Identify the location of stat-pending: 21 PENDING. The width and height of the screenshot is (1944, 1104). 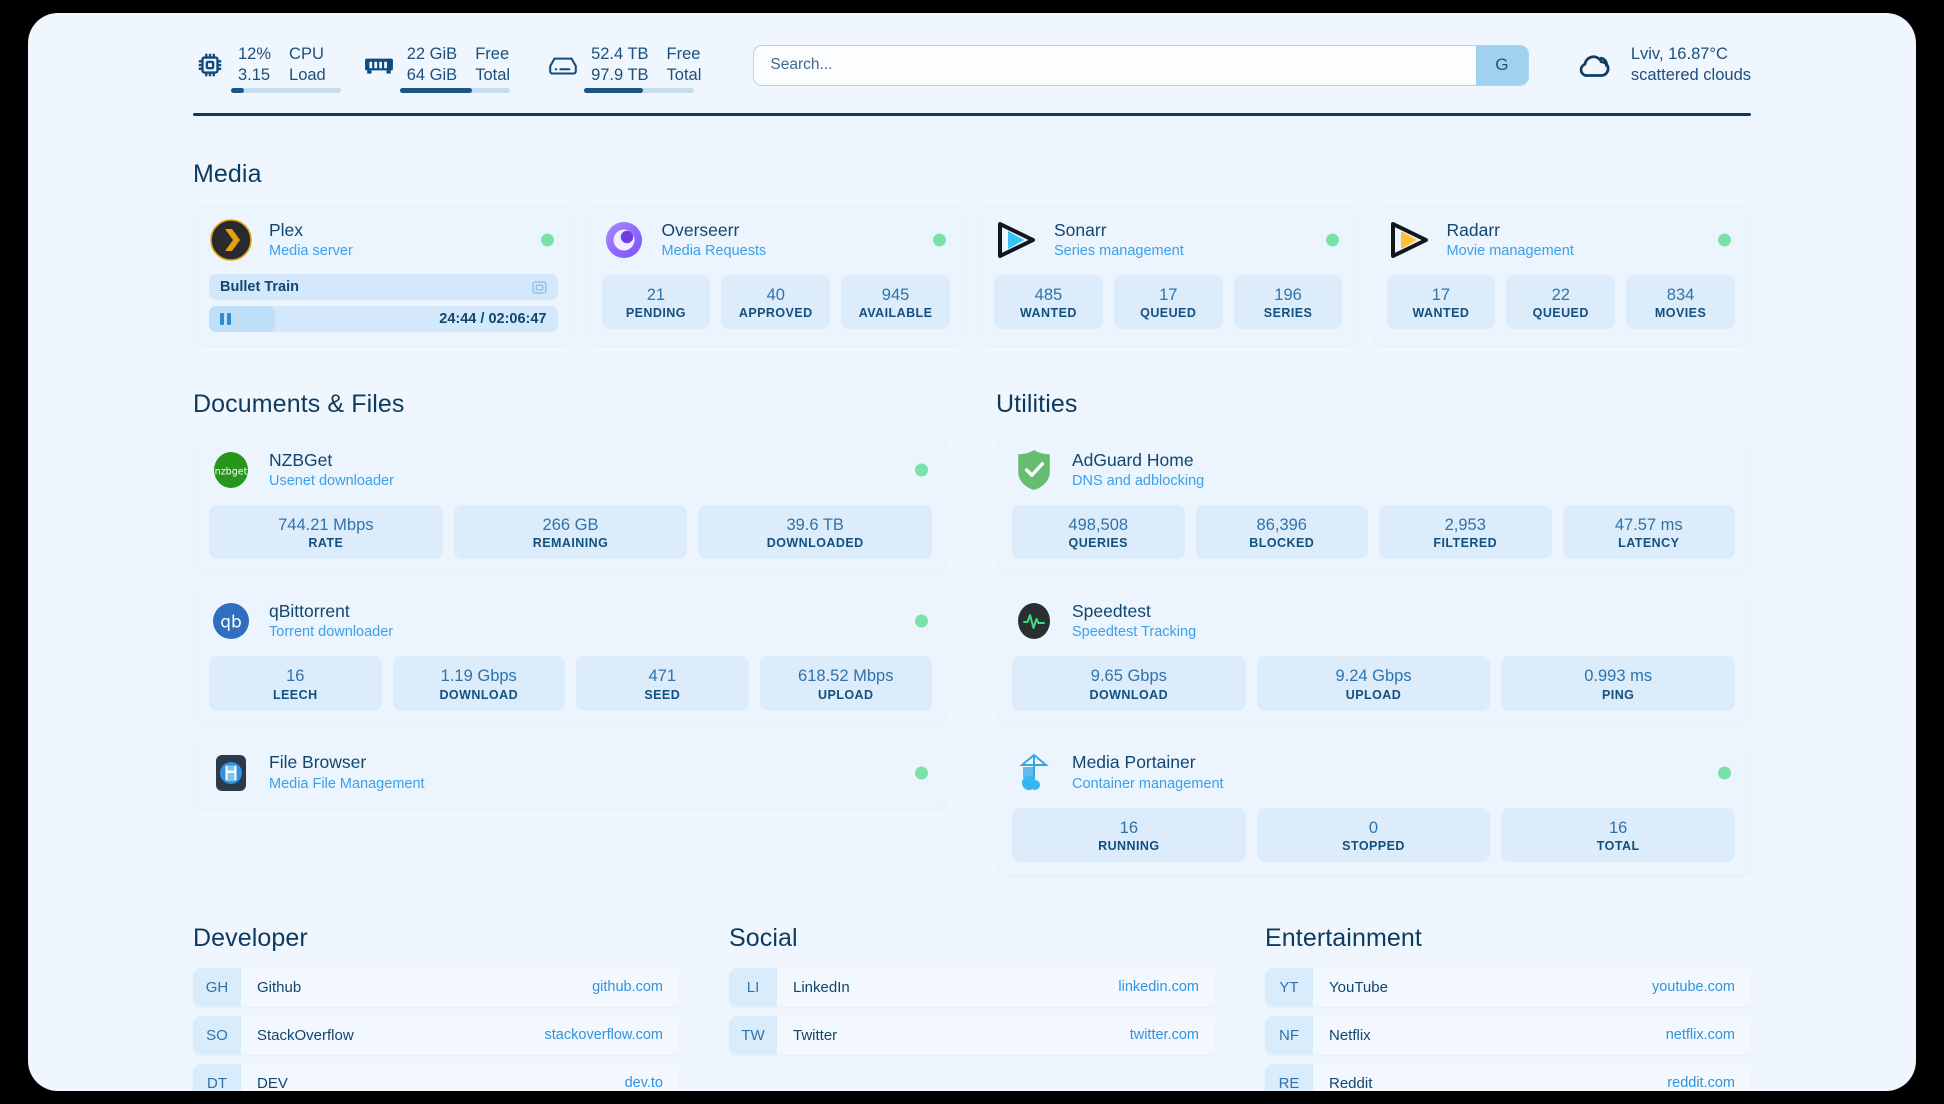
(656, 302).